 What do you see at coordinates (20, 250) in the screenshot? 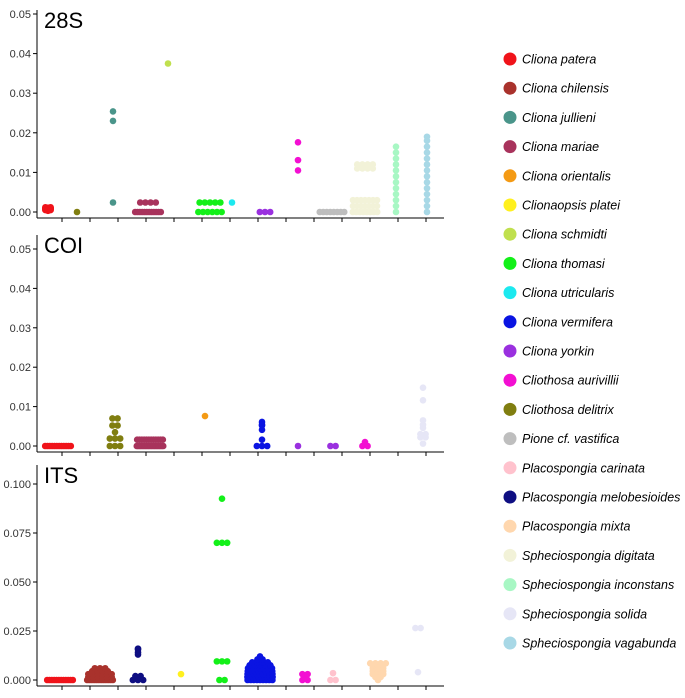
I see `y-tick-label: 0.05` at bounding box center [20, 250].